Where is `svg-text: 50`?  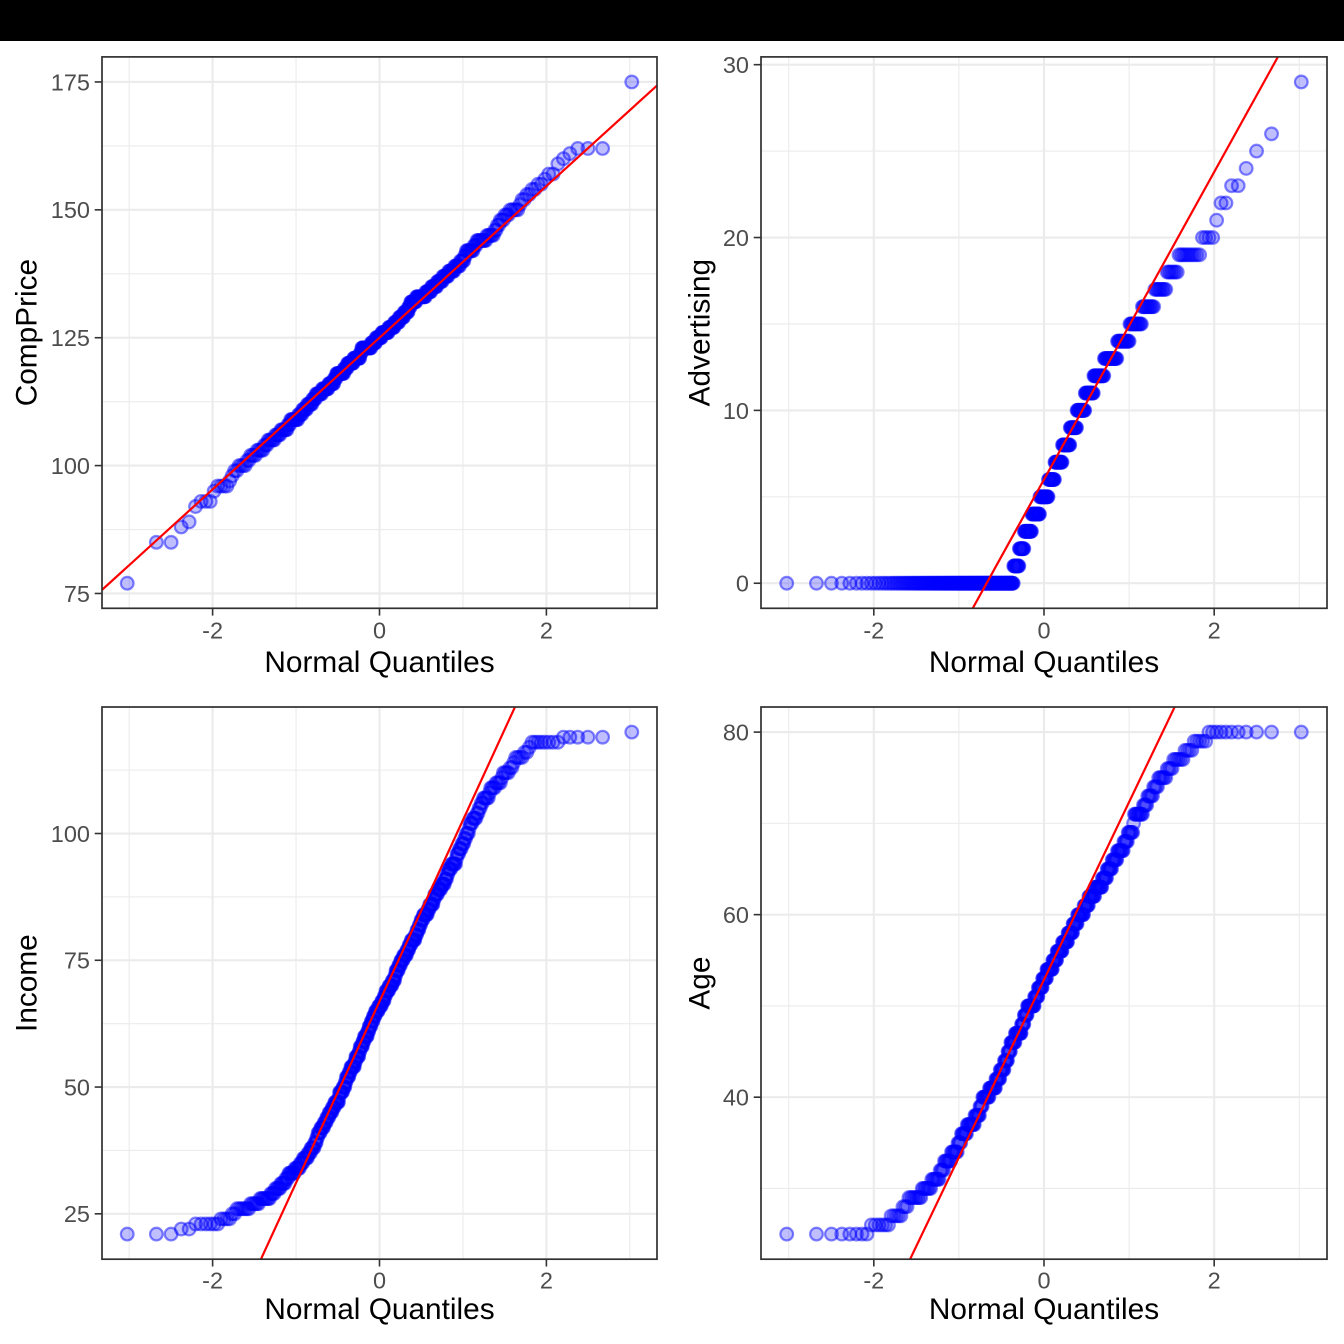 svg-text: 50 is located at coordinates (77, 1087).